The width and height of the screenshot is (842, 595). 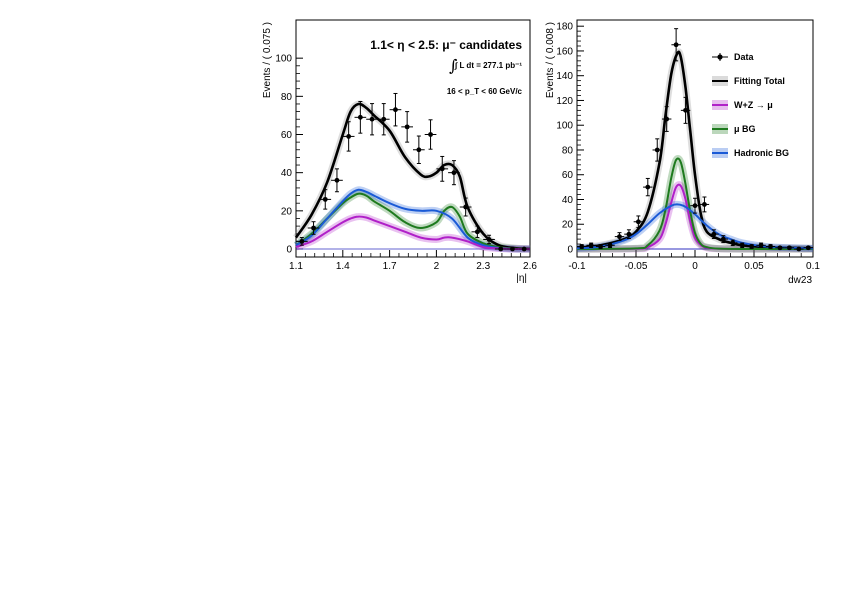 I want to click on dw23-y-axis-label: Events / ( 0.008 ), so click(x=550, y=60).